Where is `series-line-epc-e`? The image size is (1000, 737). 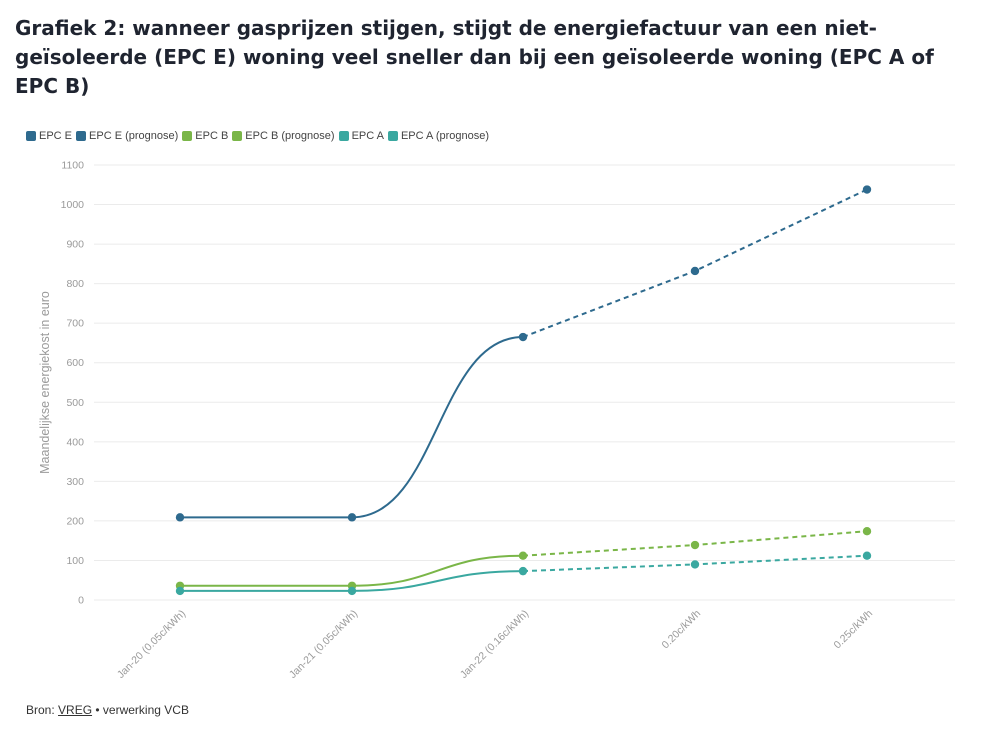 series-line-epc-e is located at coordinates (352, 427).